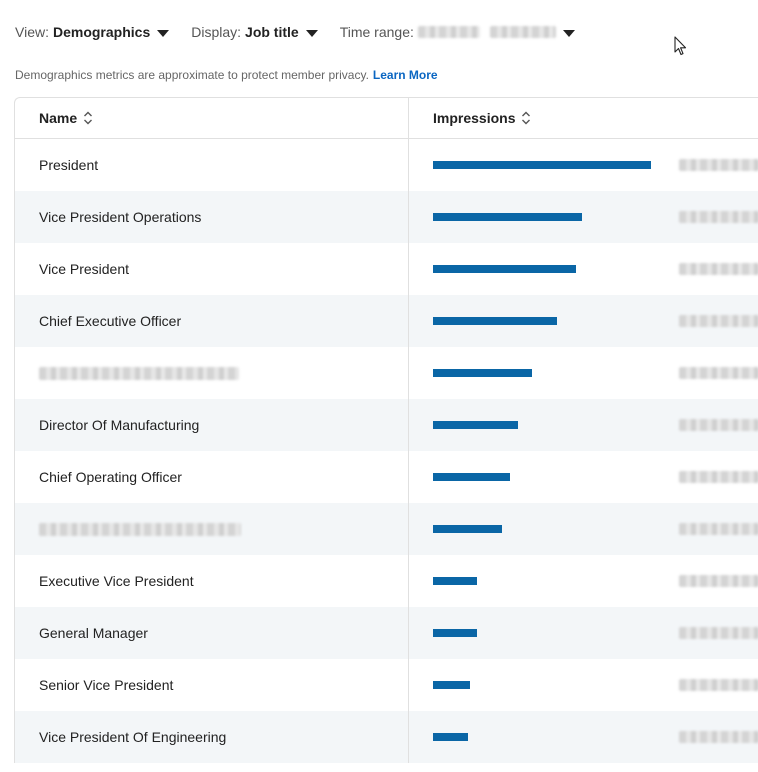  I want to click on name-cell: Vice President Operations, so click(212, 217).